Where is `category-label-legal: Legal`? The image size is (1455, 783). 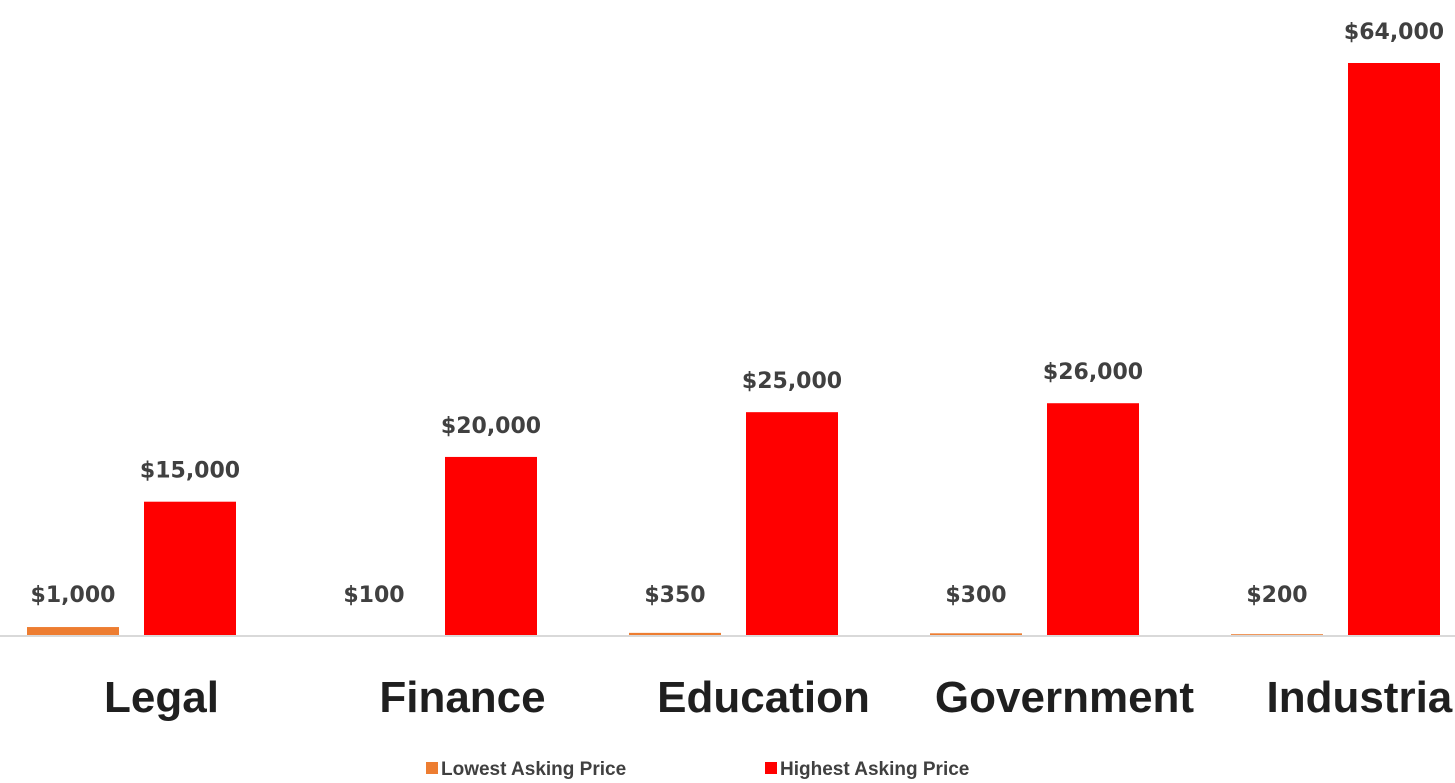 category-label-legal: Legal is located at coordinates (161, 697).